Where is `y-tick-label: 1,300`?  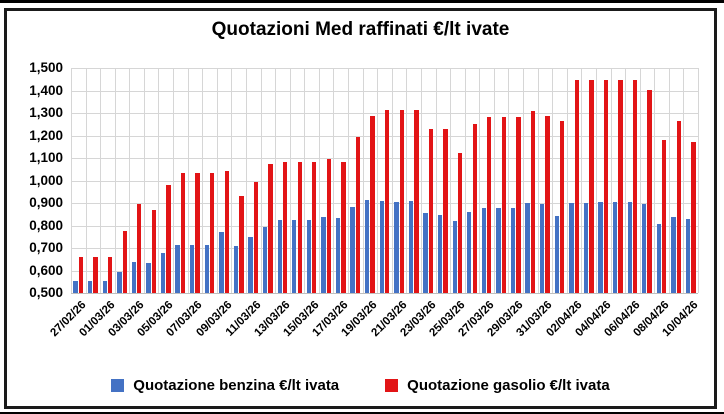 y-tick-label: 1,300 is located at coordinates (46, 112).